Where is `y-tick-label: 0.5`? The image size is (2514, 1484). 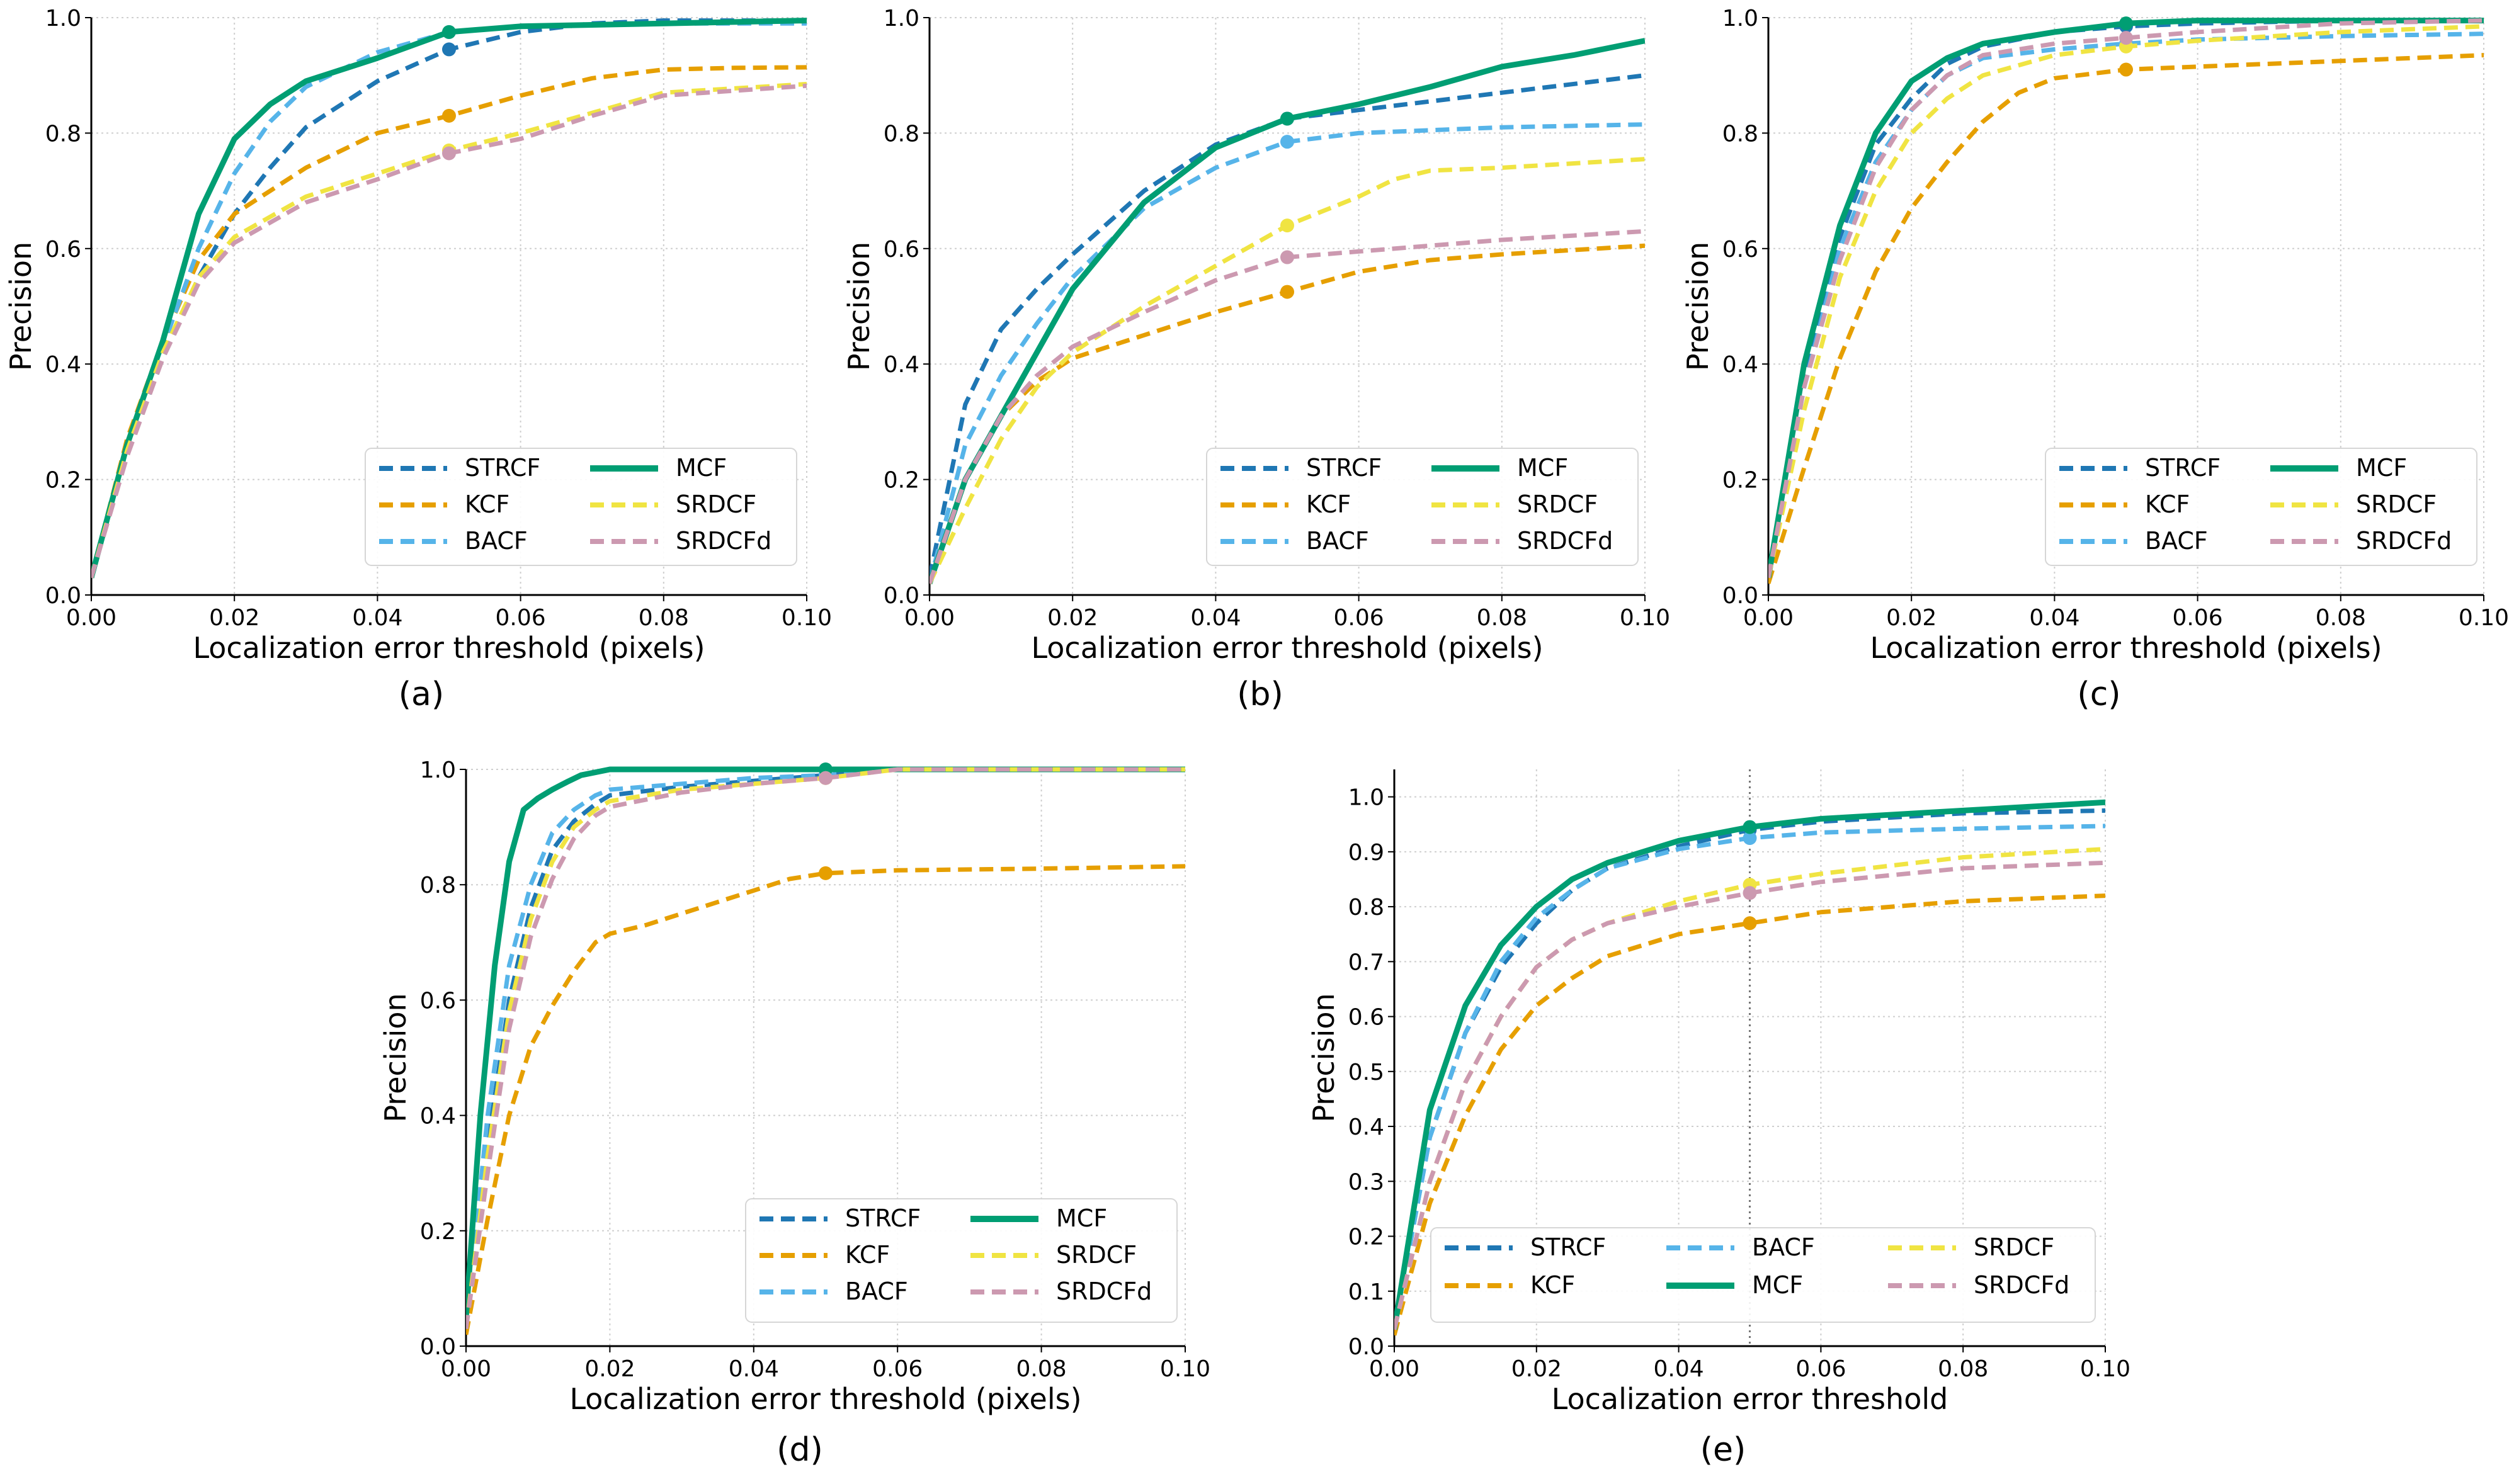 y-tick-label: 0.5 is located at coordinates (1366, 1072).